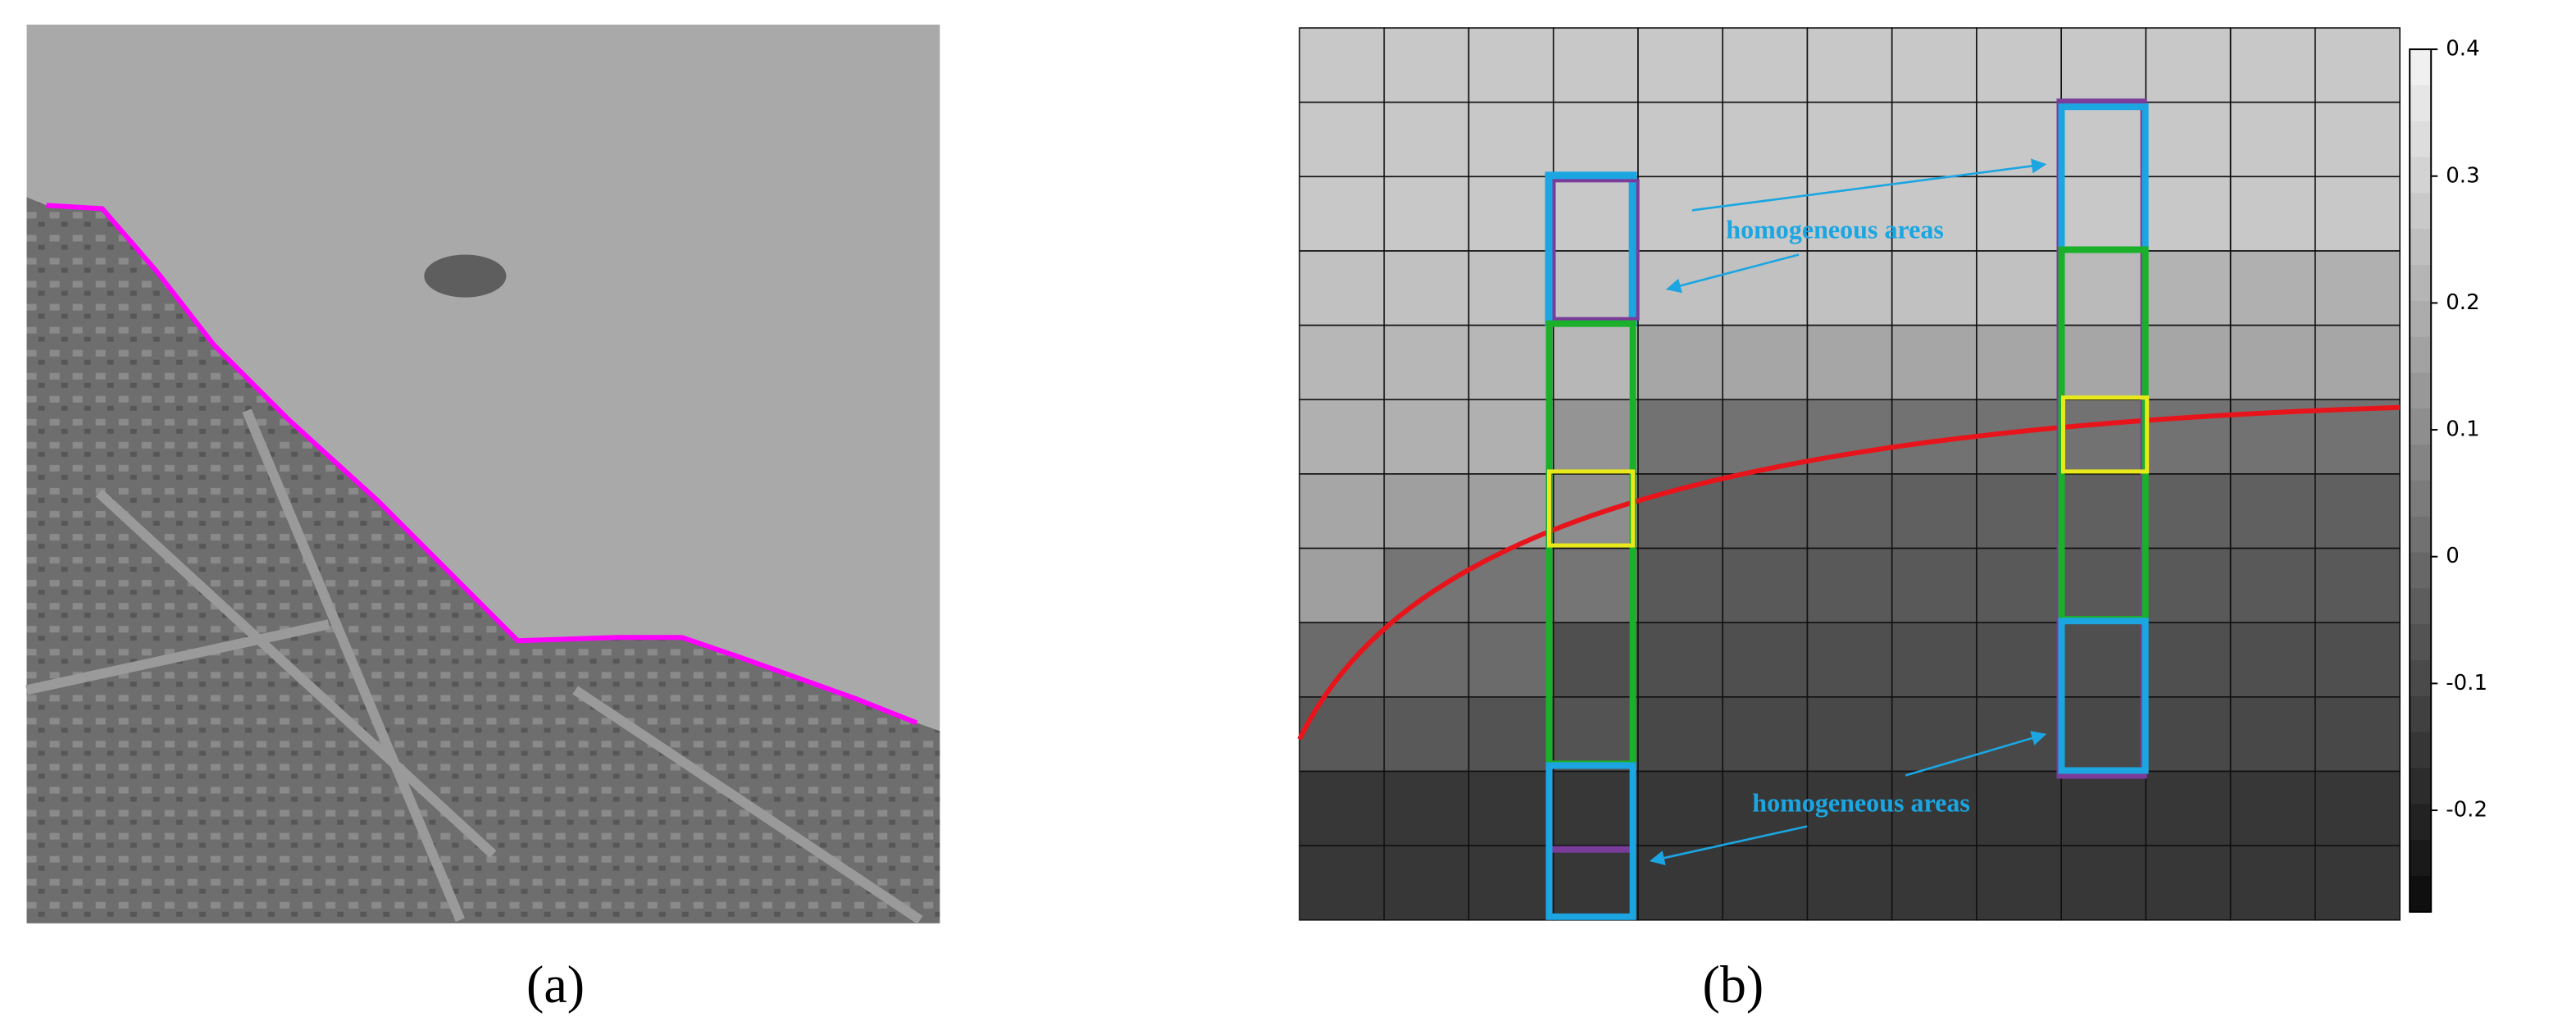 Image resolution: width=2576 pixels, height=1035 pixels. Describe the element at coordinates (2466, 683) in the screenshot. I see `colorbar-tick-label: -0.1` at that location.